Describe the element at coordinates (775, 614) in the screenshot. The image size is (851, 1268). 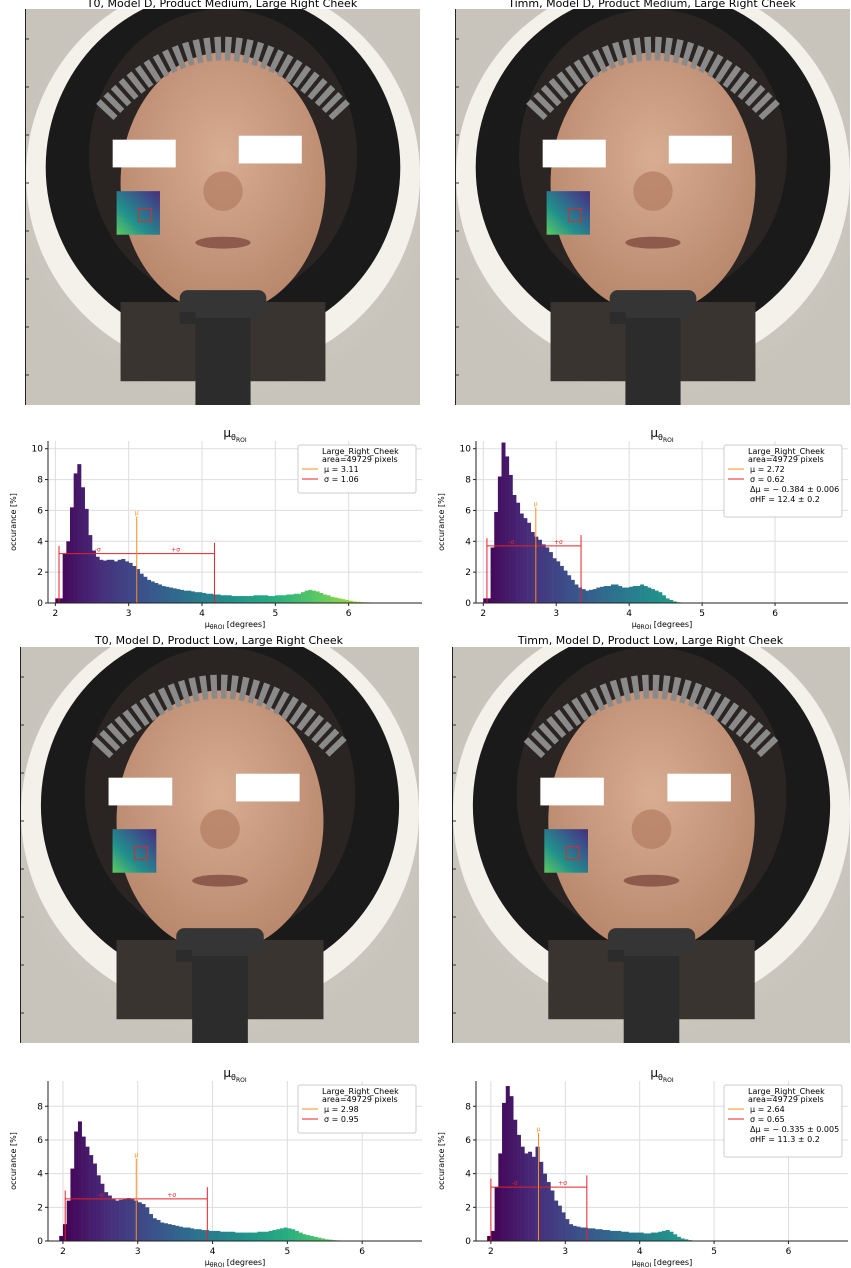
I see `x-tick-label: 6` at that location.